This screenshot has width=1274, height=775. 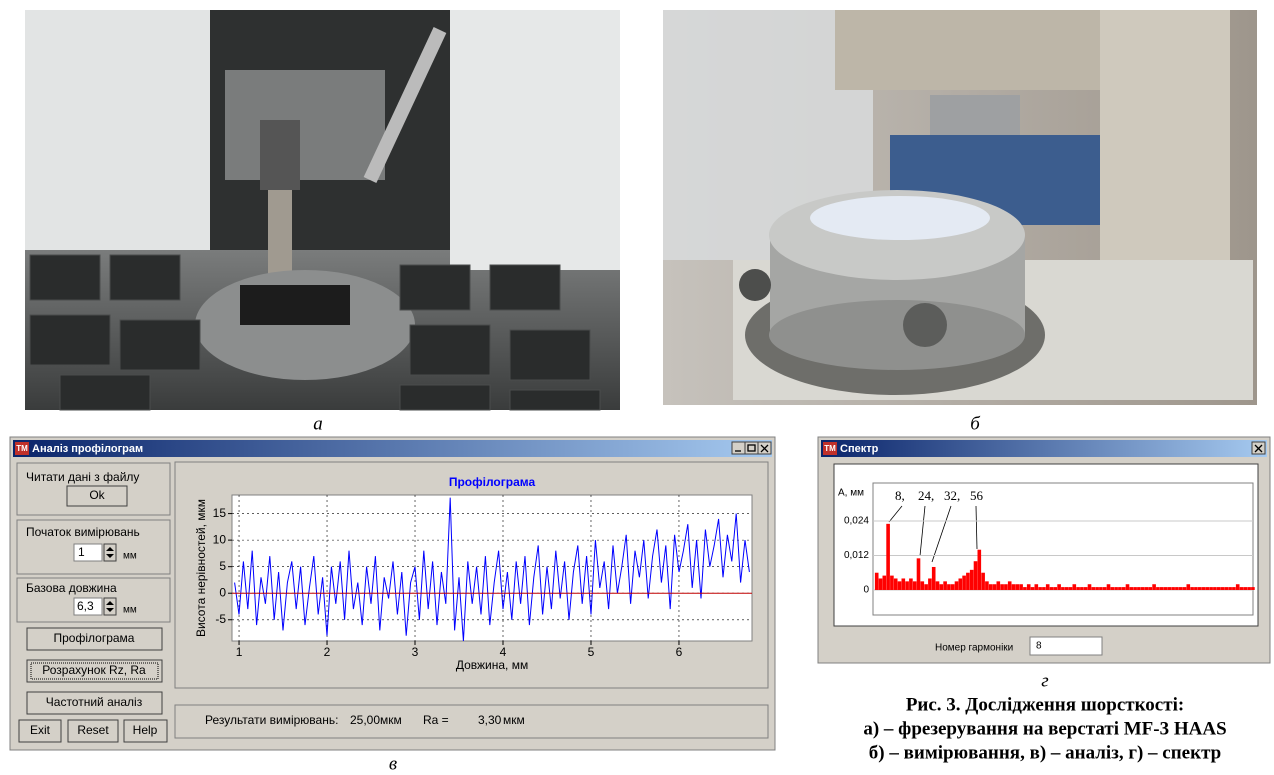 What do you see at coordinates (900, 495) in the screenshot?
I see `annotation: 8,` at bounding box center [900, 495].